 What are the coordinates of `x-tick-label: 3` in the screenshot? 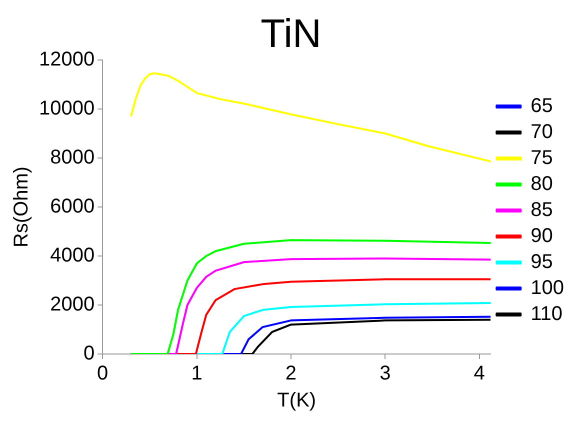 It's located at (385, 373).